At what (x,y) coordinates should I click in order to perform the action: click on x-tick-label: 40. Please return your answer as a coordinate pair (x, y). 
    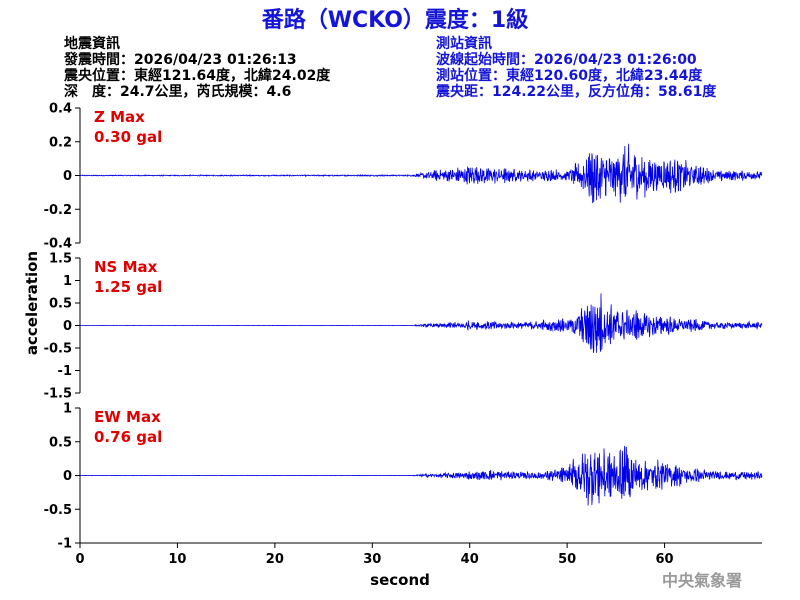
    Looking at the image, I should click on (470, 559).